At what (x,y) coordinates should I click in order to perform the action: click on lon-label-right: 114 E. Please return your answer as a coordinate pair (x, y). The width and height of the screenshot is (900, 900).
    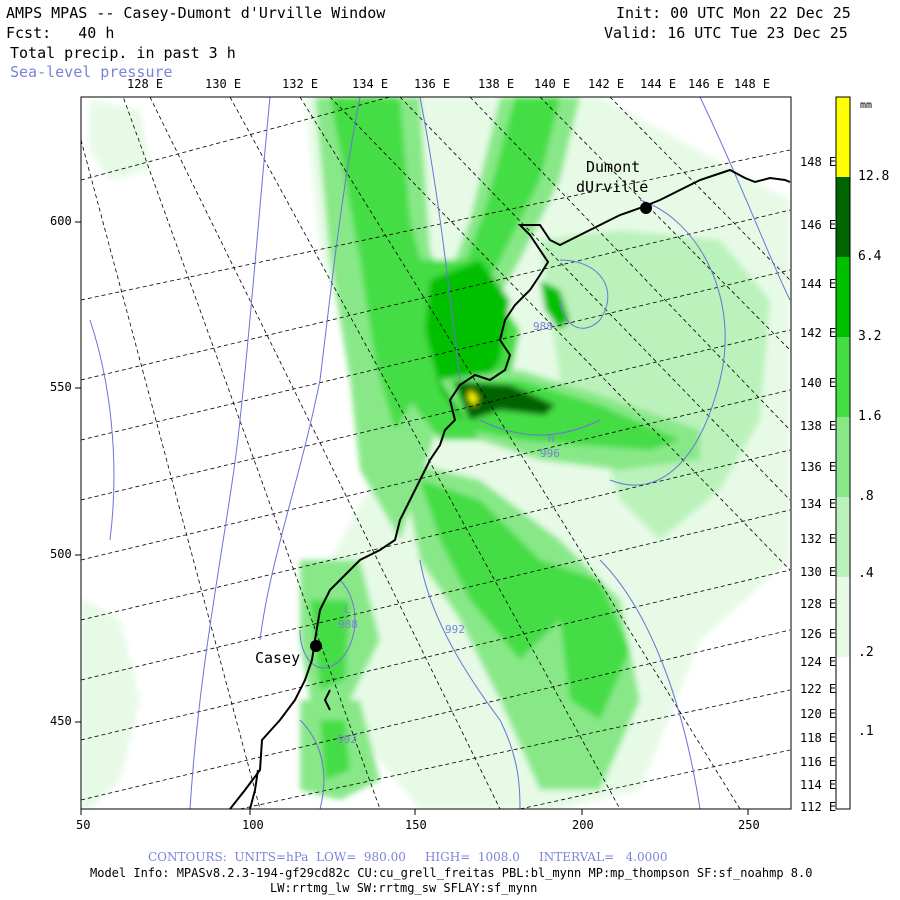
    Looking at the image, I should click on (818, 785).